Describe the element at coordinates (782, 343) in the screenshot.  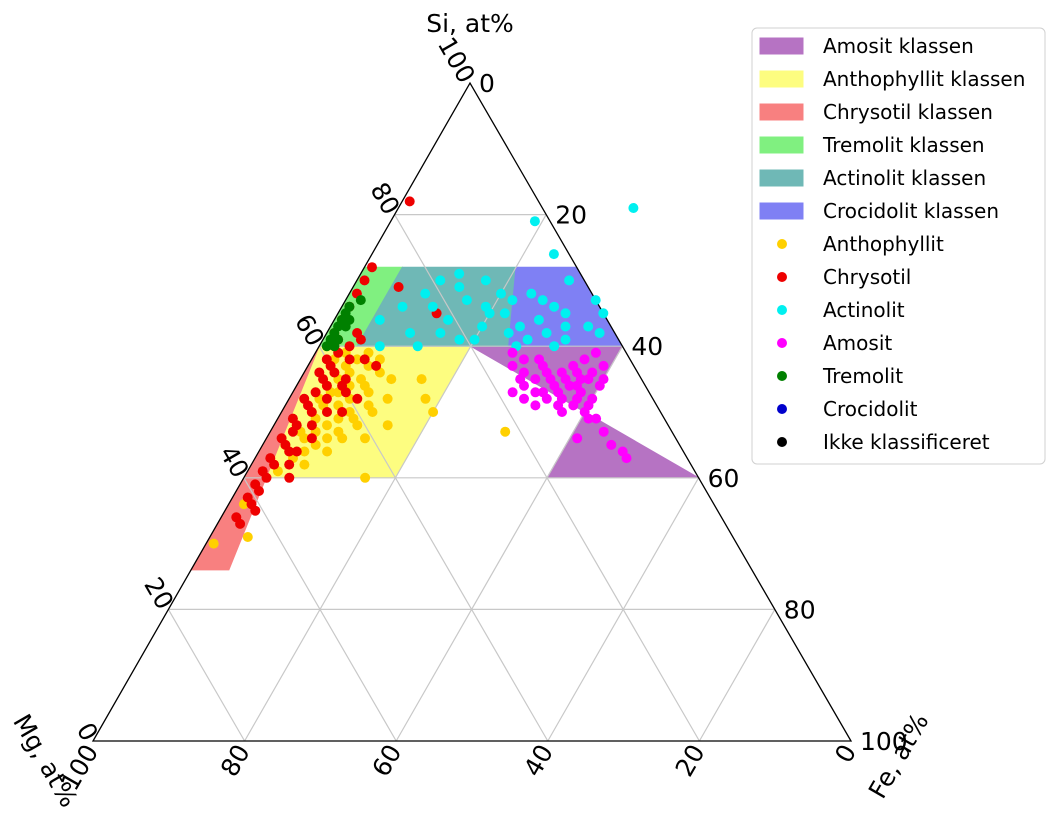
I see `legend-marker-amosit` at that location.